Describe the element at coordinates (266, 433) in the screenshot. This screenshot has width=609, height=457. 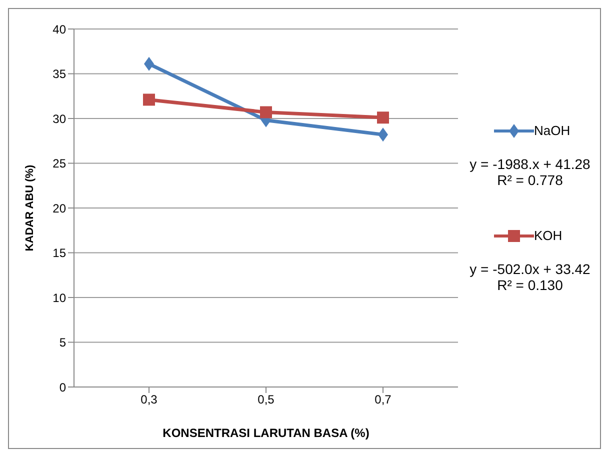
I see `x-axis-title: KONSENTRASI LARUTAN BASA (%)` at that location.